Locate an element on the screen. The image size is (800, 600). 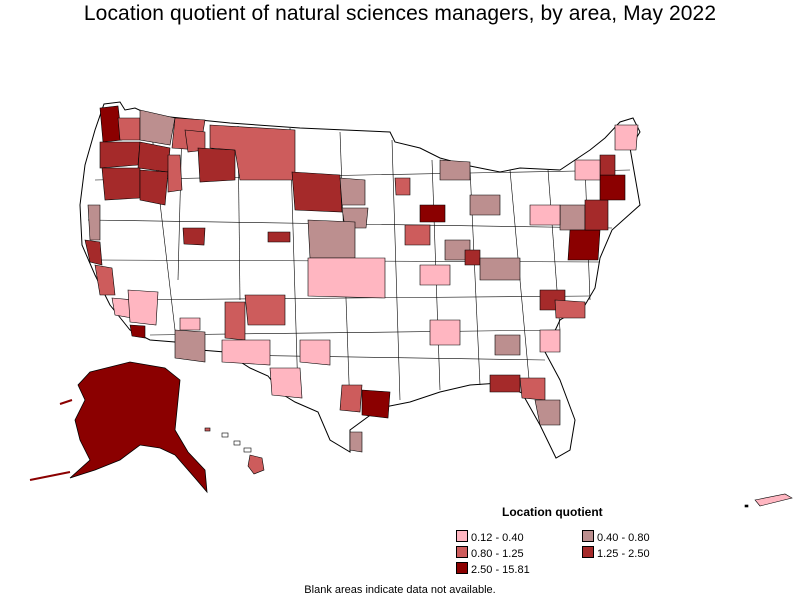
puerto-rico-shape is located at coordinates (768, 500).